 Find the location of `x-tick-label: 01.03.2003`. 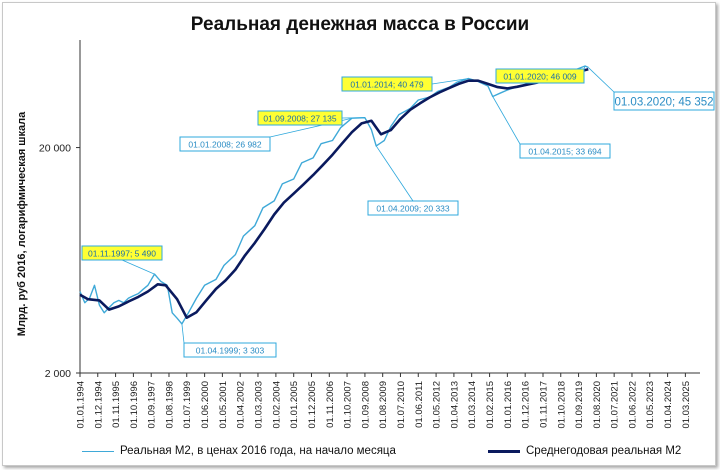

x-tick-label: 01.03.2003 is located at coordinates (258, 405).